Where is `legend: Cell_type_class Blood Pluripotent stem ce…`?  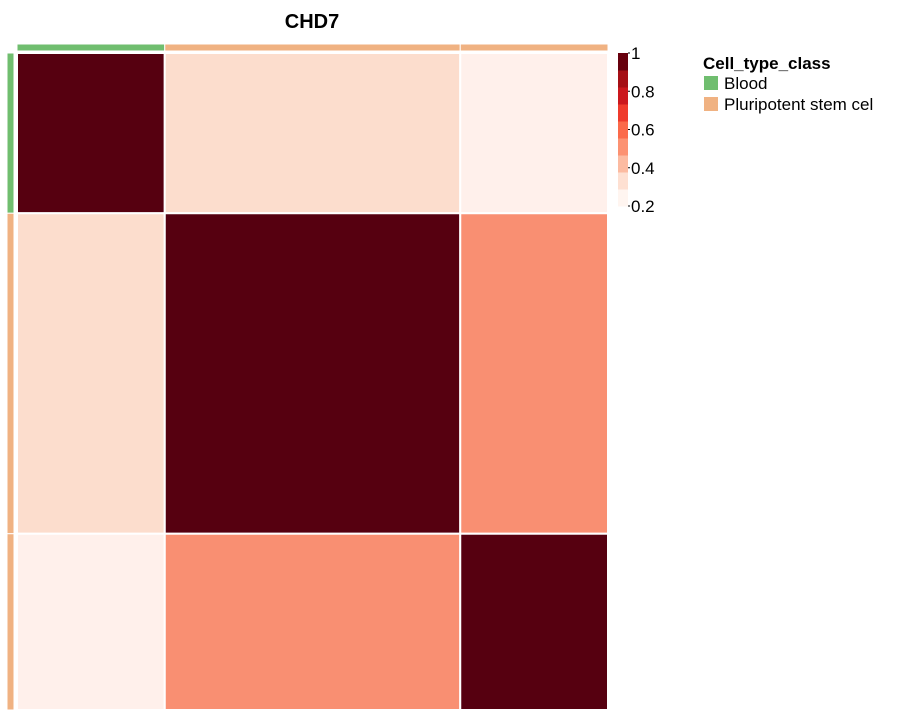 legend: Cell_type_class Blood Pluripotent stem ce… is located at coordinates (788, 84).